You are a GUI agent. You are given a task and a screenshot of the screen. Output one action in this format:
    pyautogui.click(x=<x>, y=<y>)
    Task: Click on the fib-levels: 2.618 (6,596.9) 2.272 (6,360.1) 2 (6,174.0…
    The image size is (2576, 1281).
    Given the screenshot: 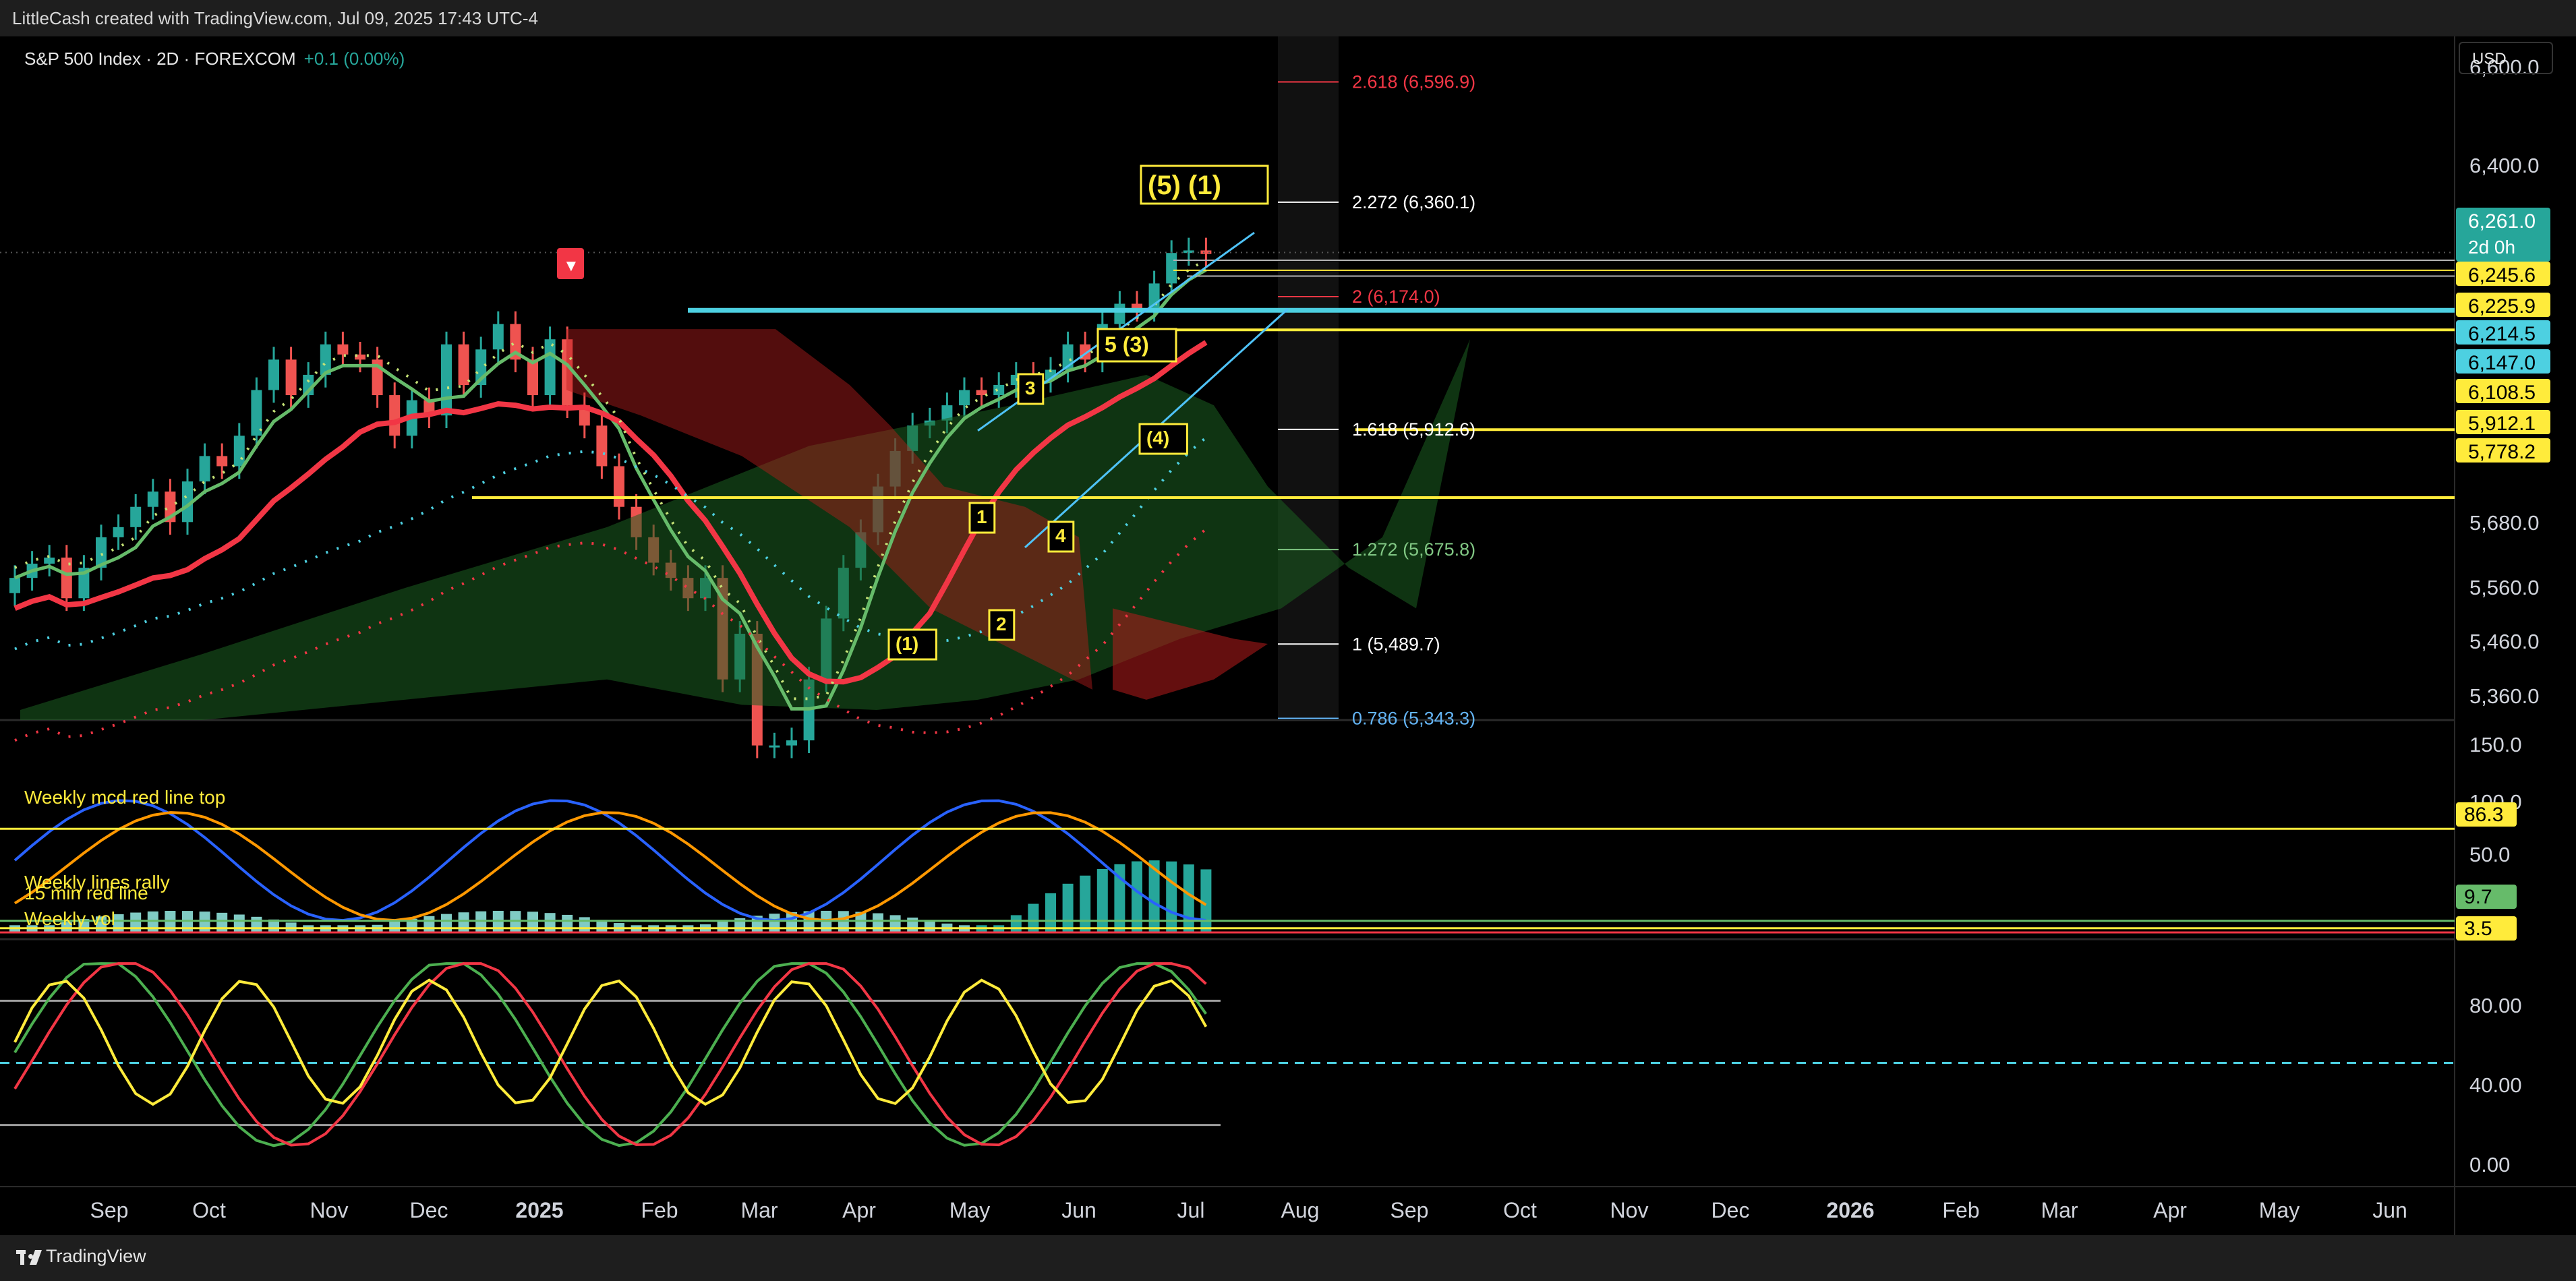 What is the action you would take?
    pyautogui.click(x=1376, y=401)
    